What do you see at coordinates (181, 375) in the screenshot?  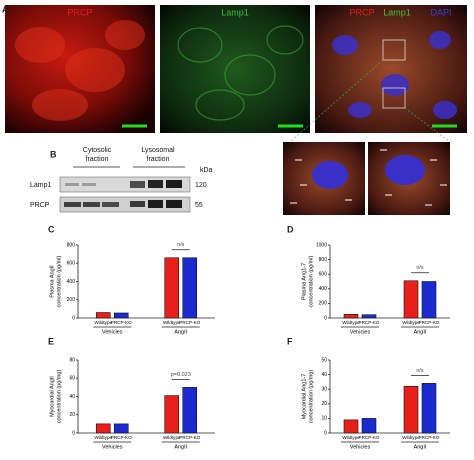 I see `annotation: p=0.023` at bounding box center [181, 375].